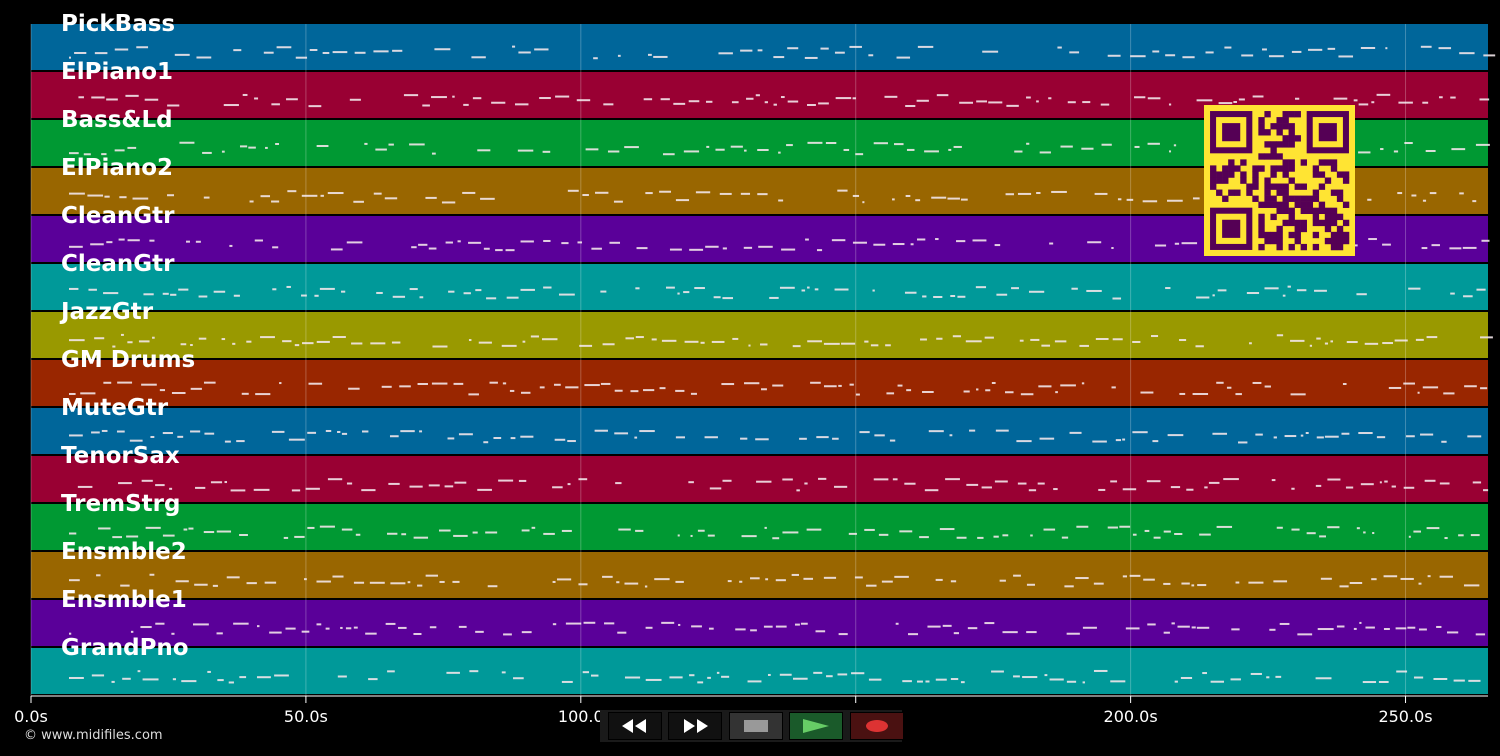  What do you see at coordinates (115, 408) in the screenshot?
I see `track-label: MuteGtr` at bounding box center [115, 408].